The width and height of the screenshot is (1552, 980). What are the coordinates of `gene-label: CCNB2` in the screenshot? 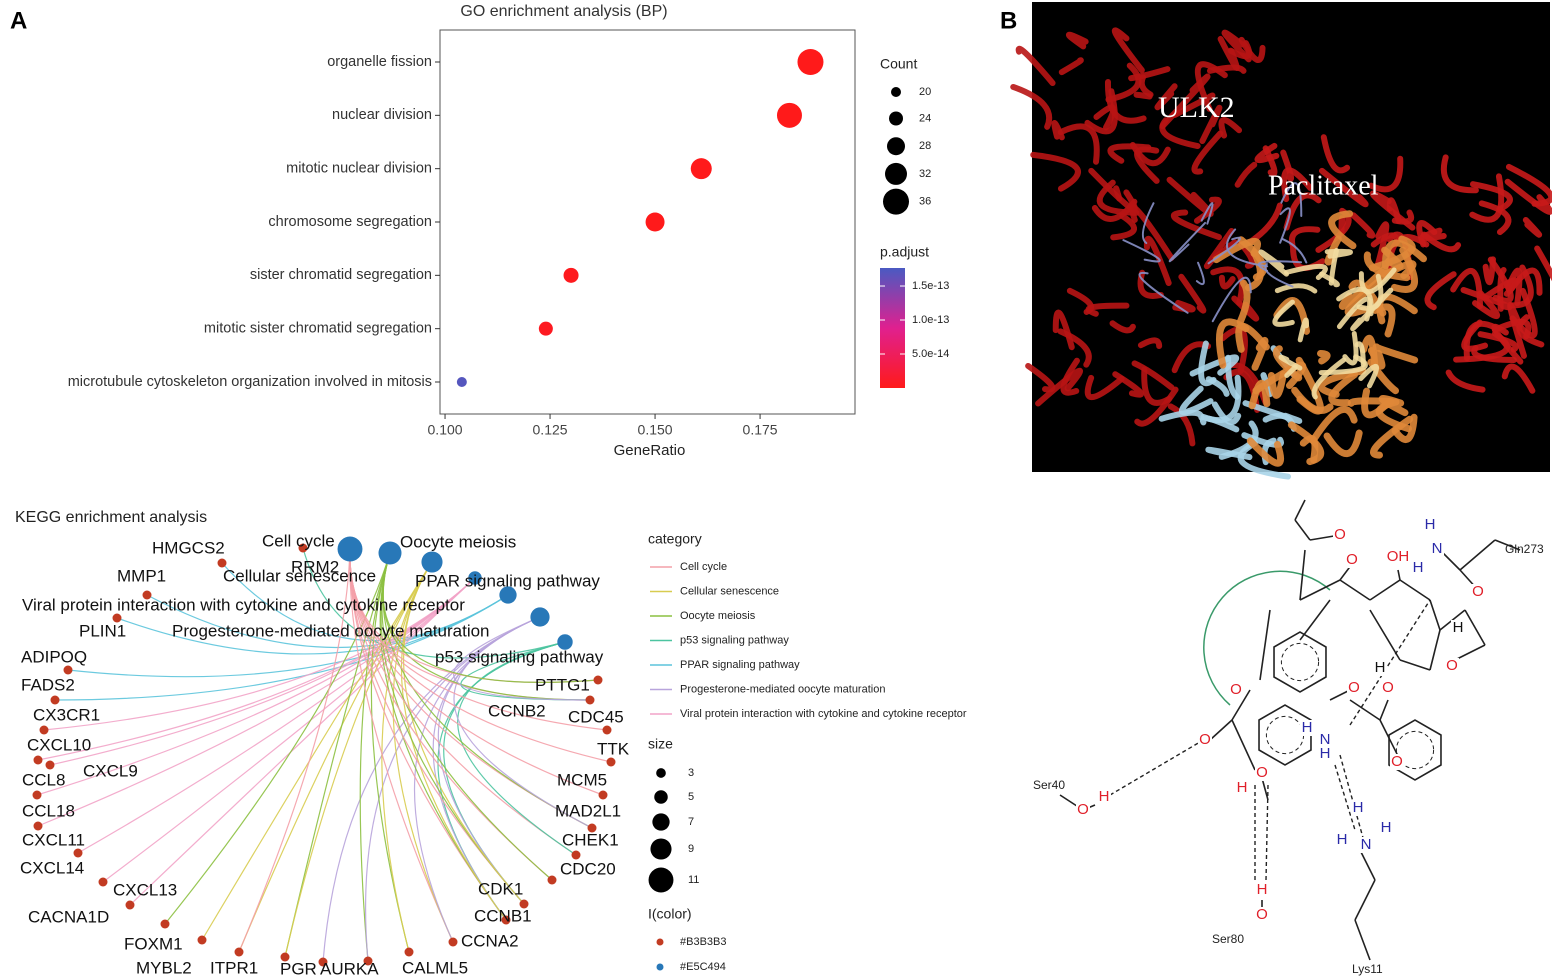 It's located at (517, 710).